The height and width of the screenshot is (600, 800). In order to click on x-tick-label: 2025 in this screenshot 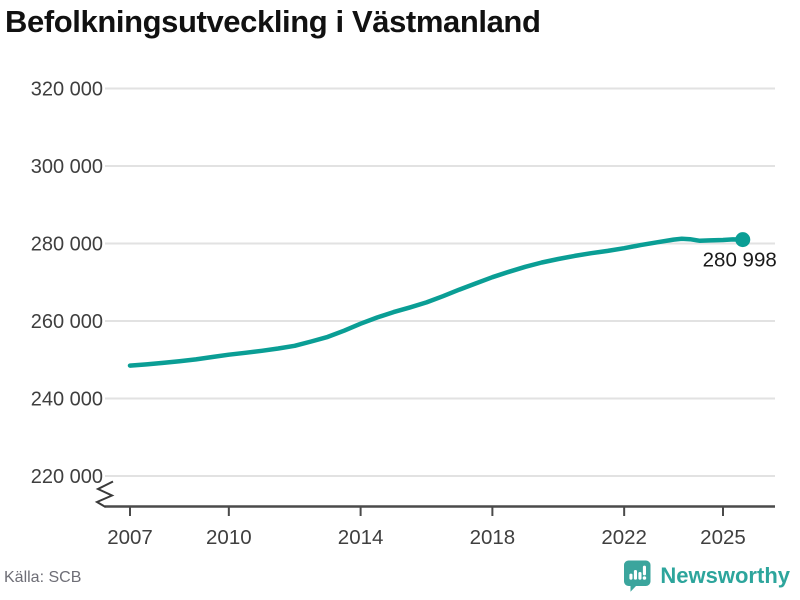, I will do `click(723, 537)`.